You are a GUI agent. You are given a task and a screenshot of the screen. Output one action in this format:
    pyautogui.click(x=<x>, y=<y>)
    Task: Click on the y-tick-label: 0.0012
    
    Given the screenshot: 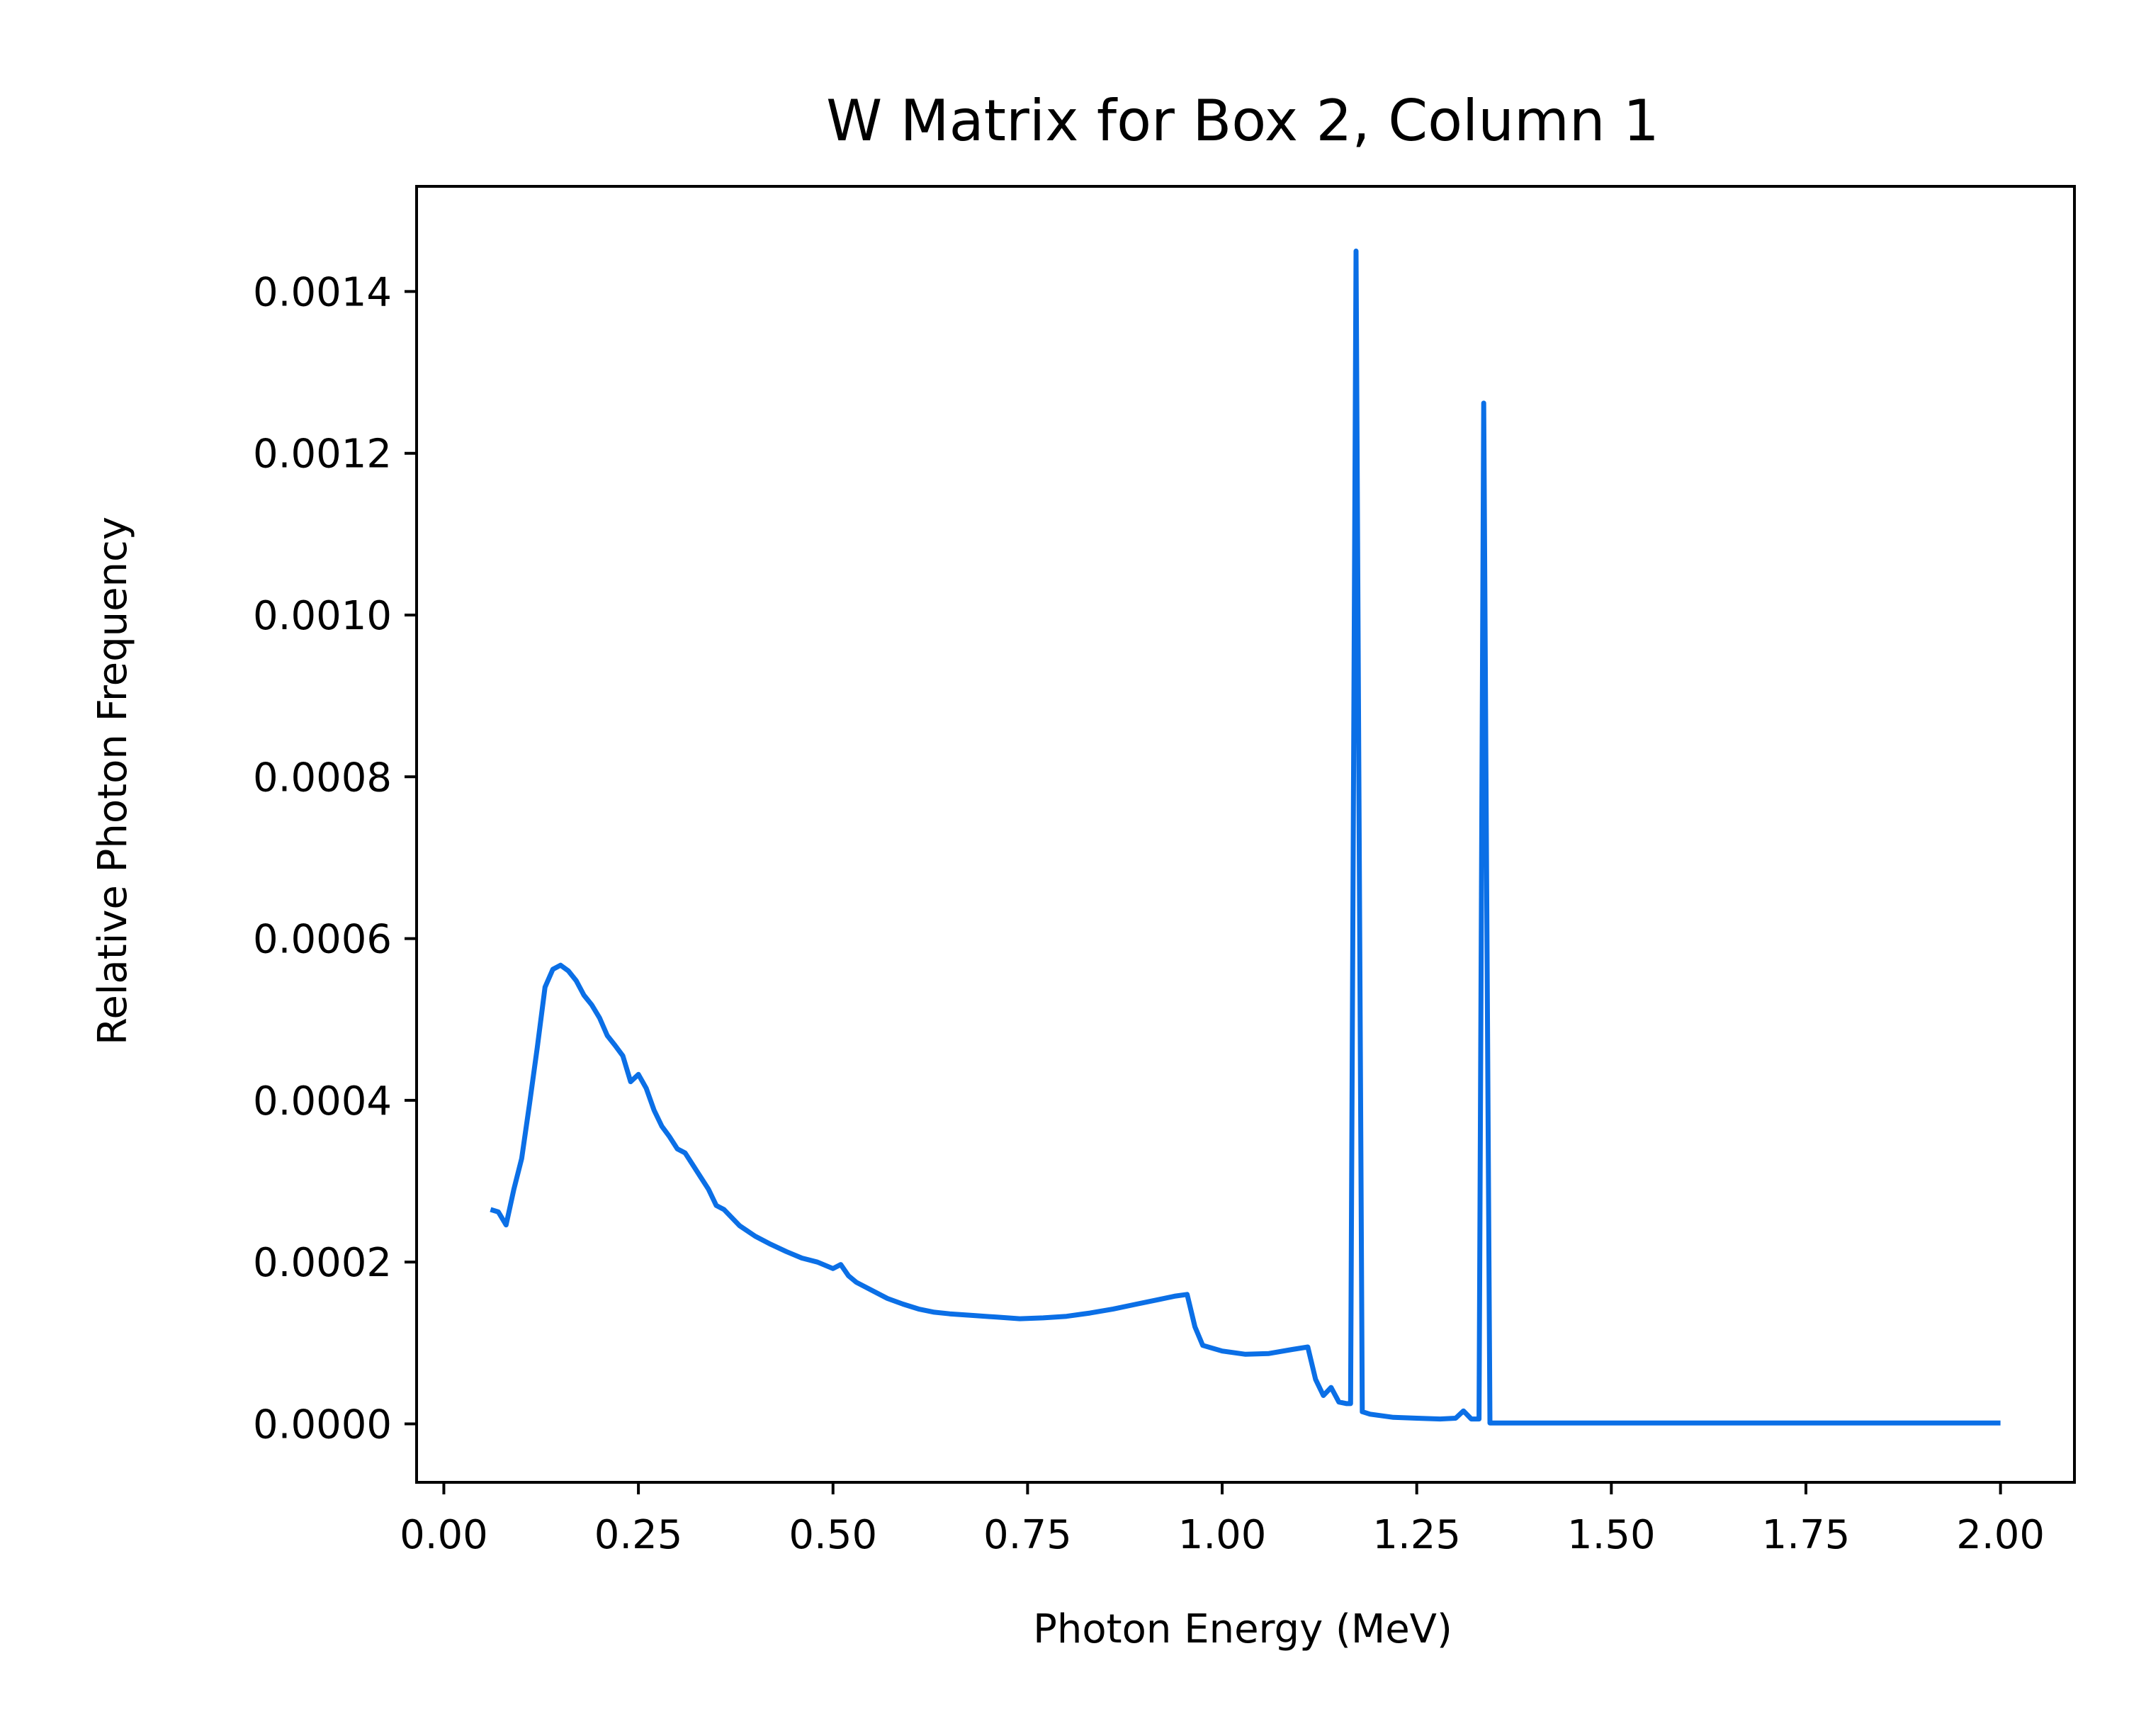 What is the action you would take?
    pyautogui.click(x=323, y=455)
    